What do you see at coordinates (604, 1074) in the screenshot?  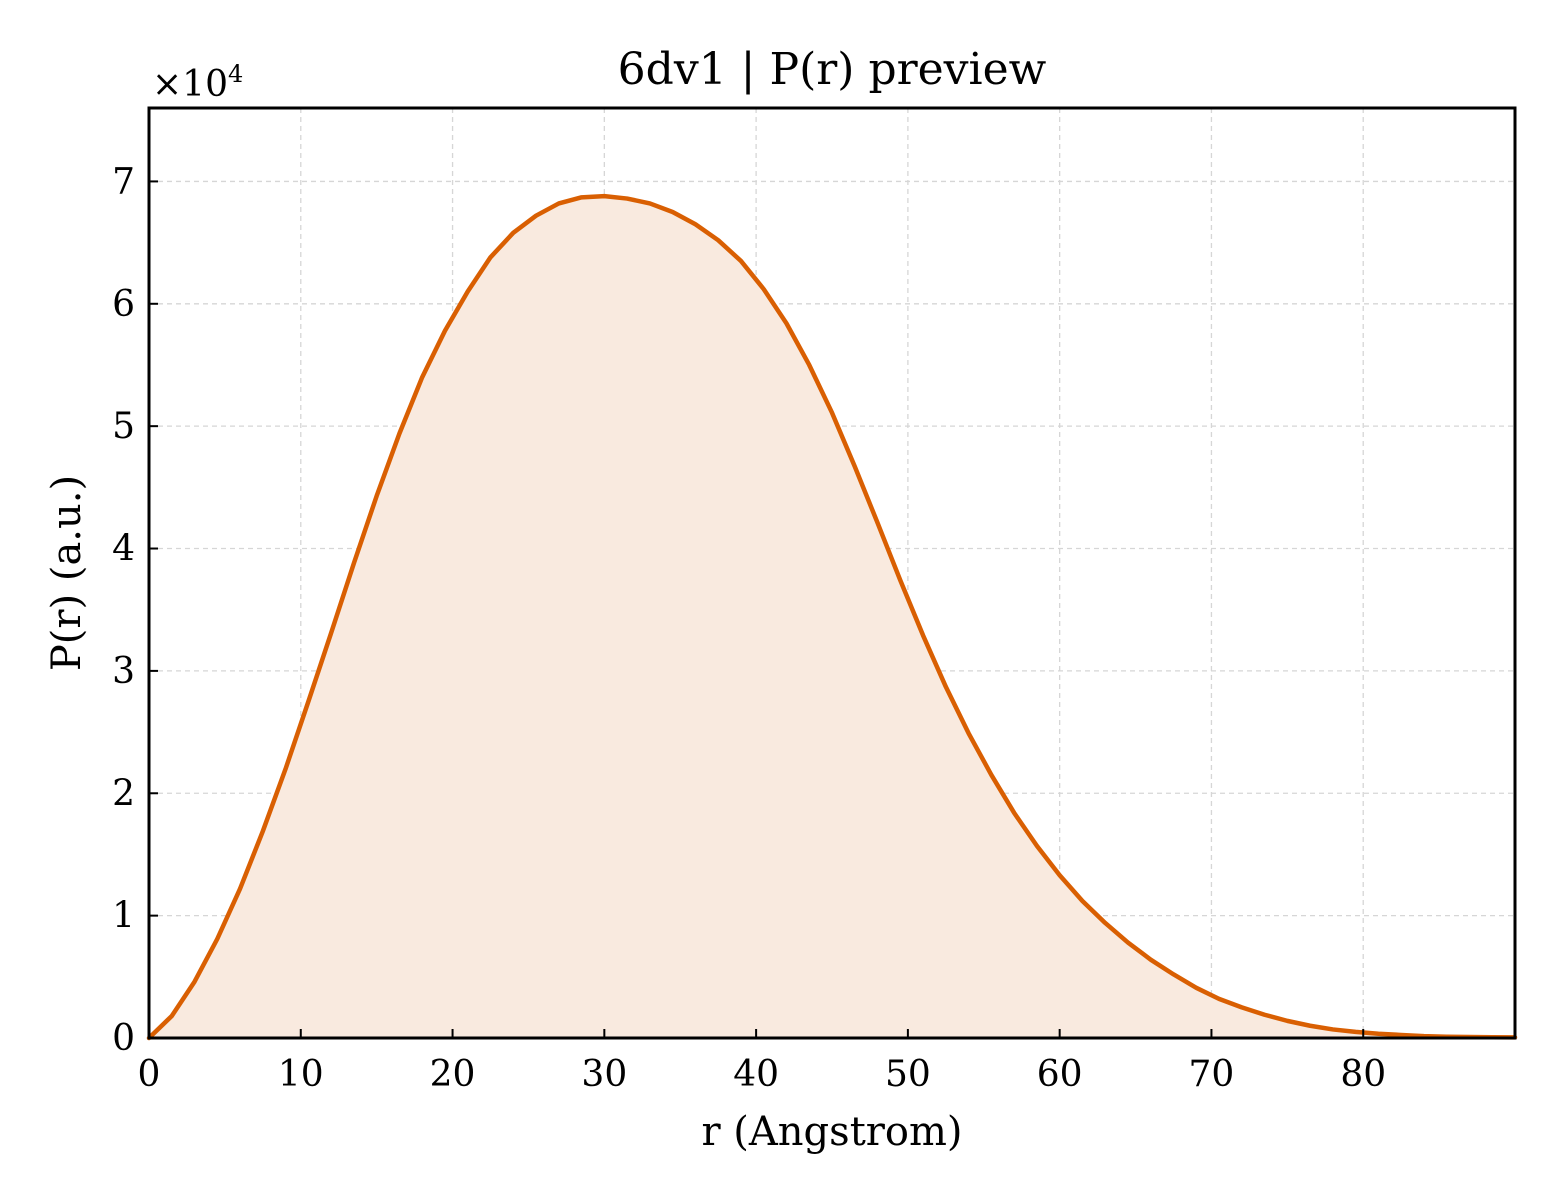 I see `x-tick-label: 30` at bounding box center [604, 1074].